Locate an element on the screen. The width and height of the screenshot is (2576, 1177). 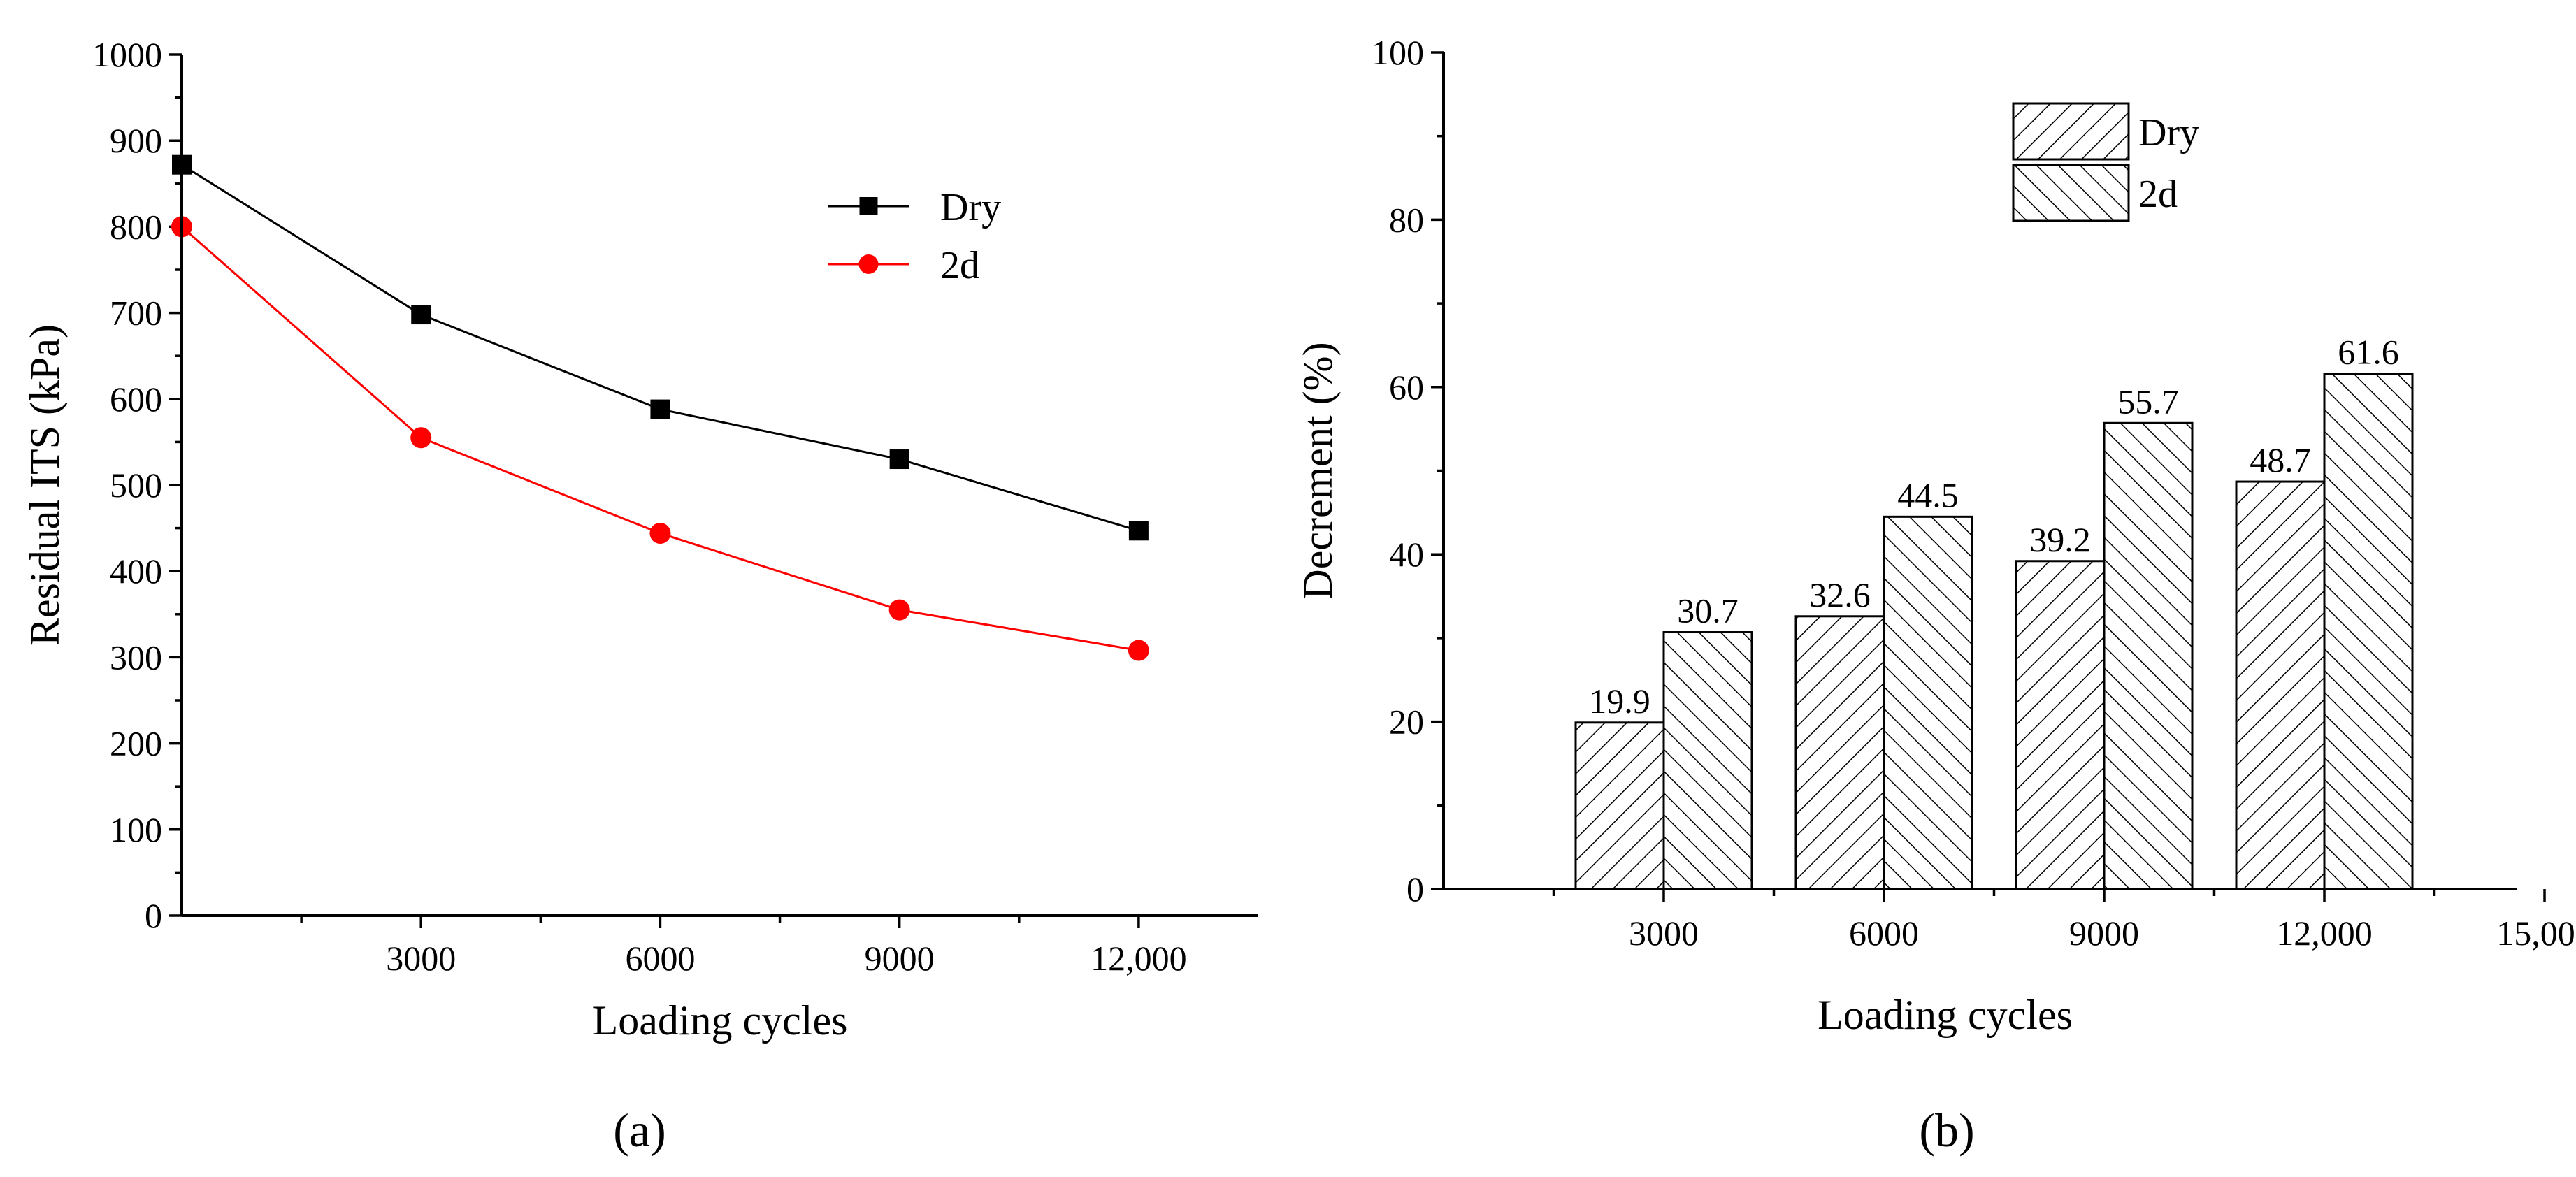
panel-b-legend-dry-swatch is located at coordinates (2071, 132).